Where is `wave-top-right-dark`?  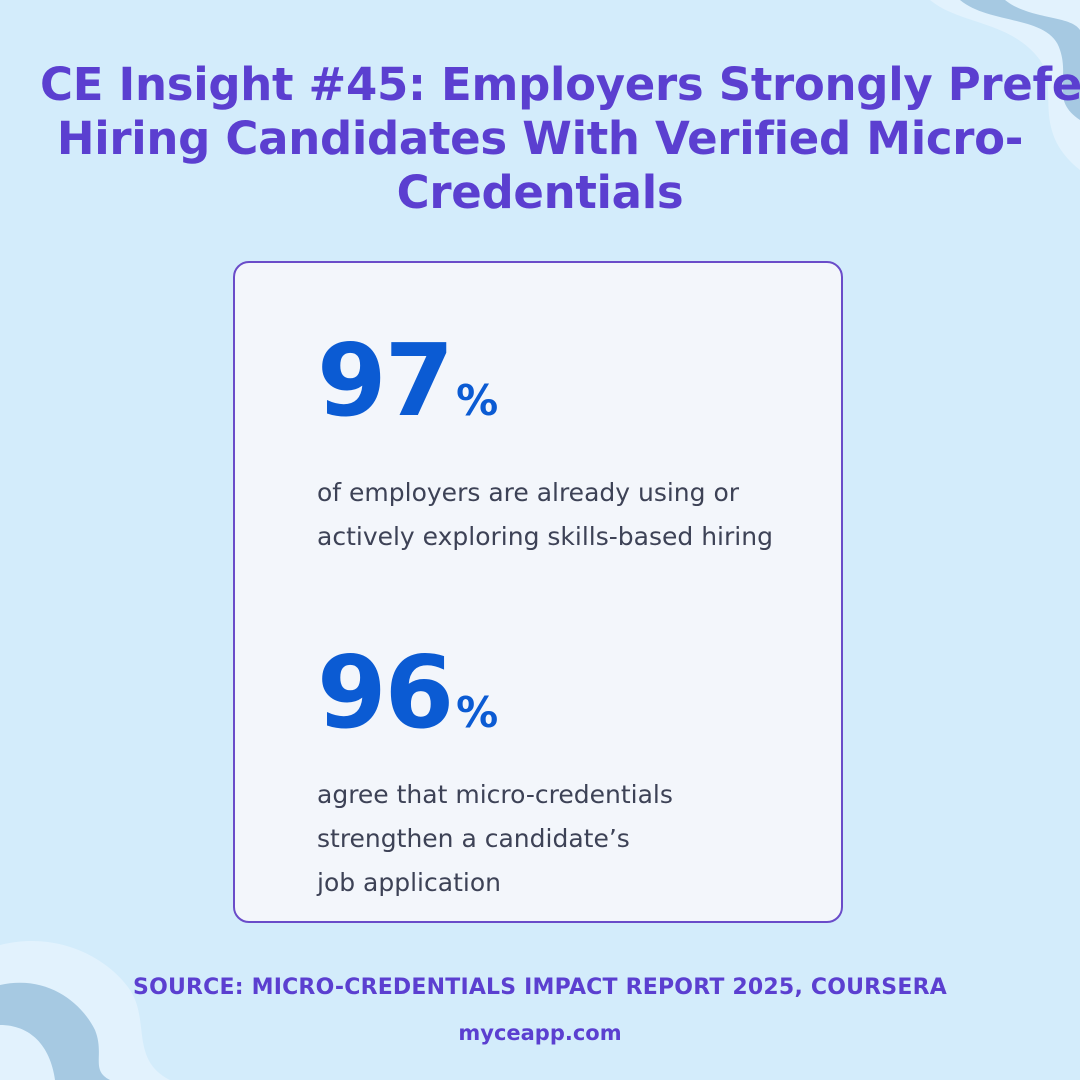 wave-top-right-dark is located at coordinates (1020, 60).